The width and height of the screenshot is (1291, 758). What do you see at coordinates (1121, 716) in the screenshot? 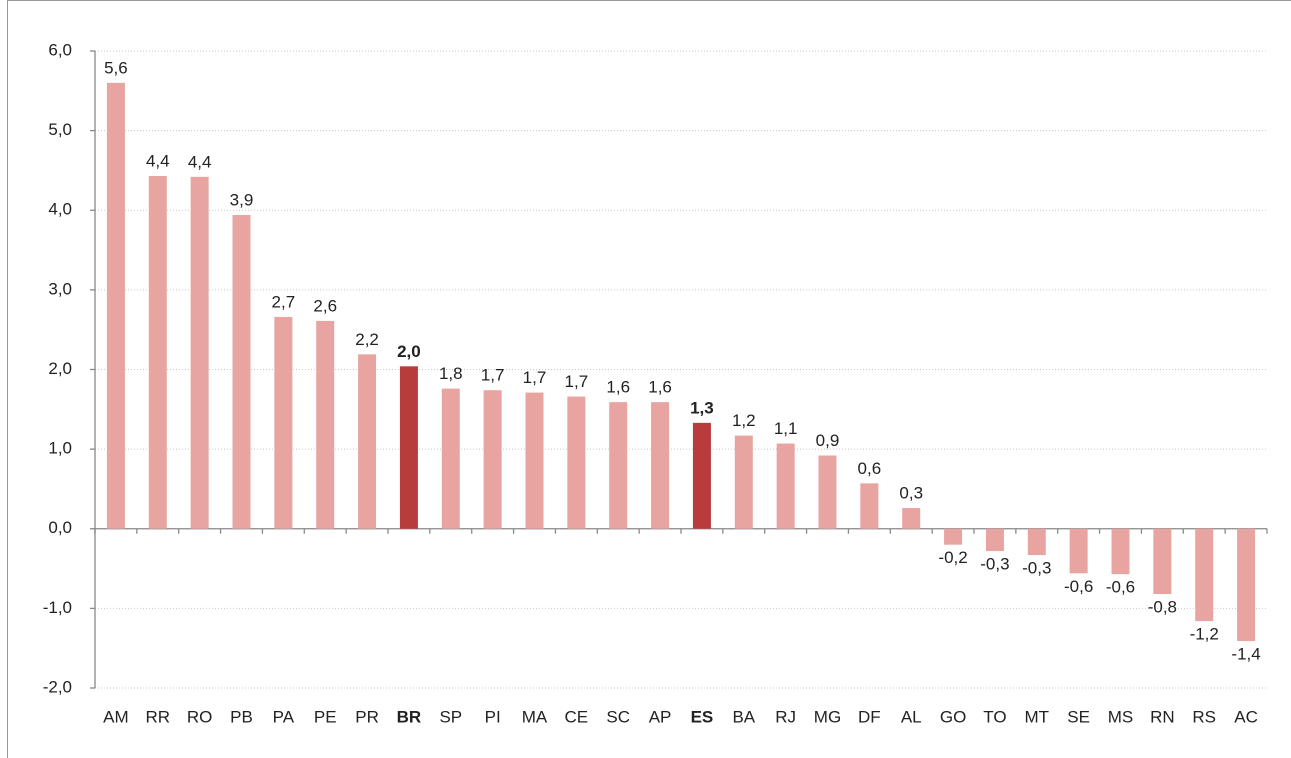
I see `x-tick-label: MS` at bounding box center [1121, 716].